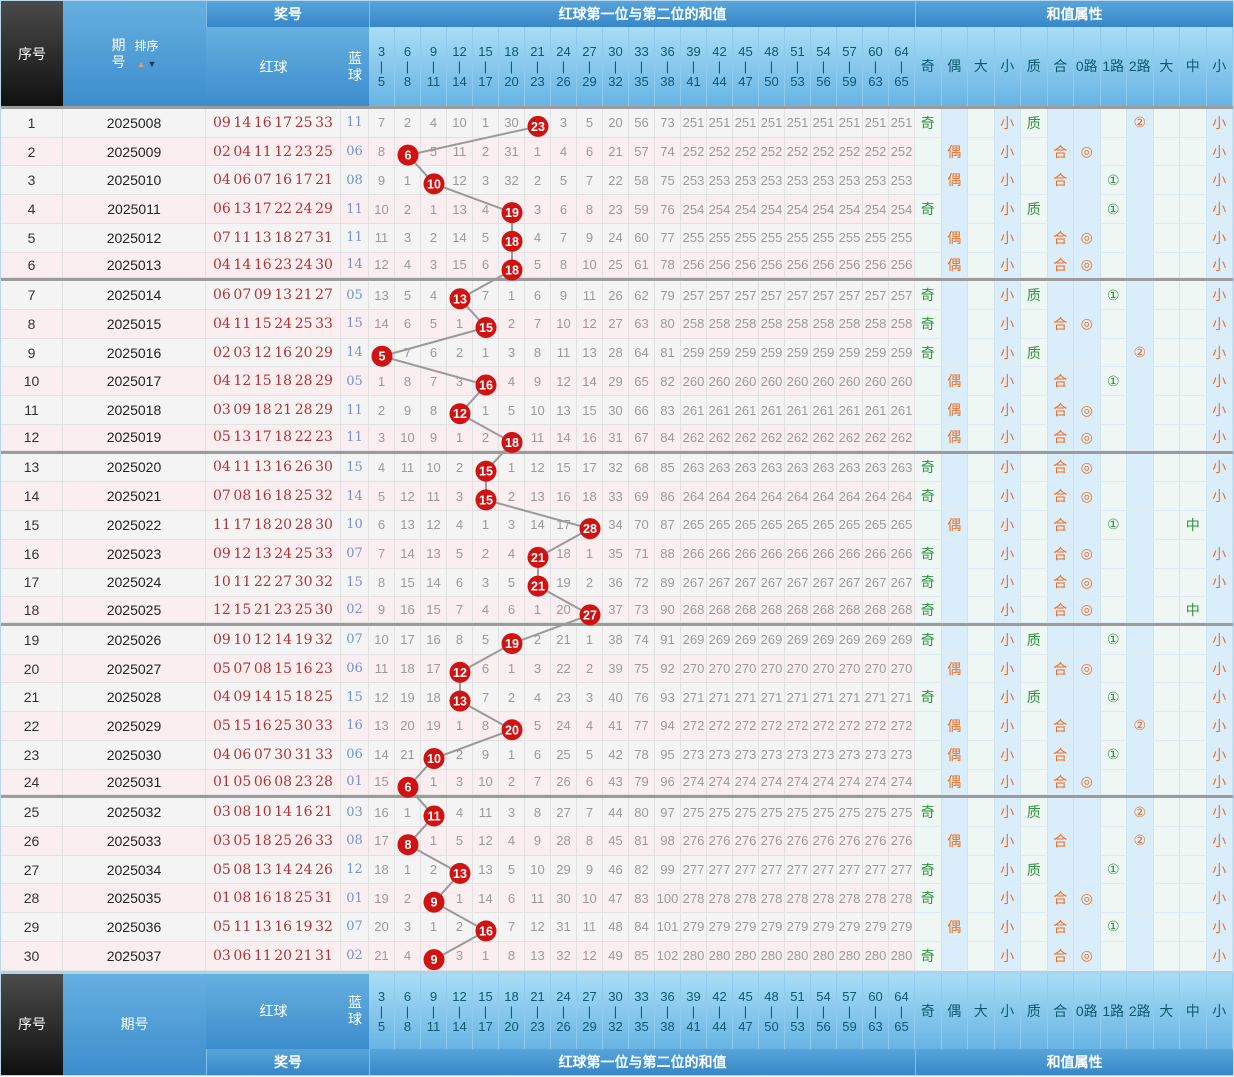 This screenshot has width=1234, height=1077. Describe the element at coordinates (134, 1024) in the screenshot. I see `footer-period: 期号` at that location.